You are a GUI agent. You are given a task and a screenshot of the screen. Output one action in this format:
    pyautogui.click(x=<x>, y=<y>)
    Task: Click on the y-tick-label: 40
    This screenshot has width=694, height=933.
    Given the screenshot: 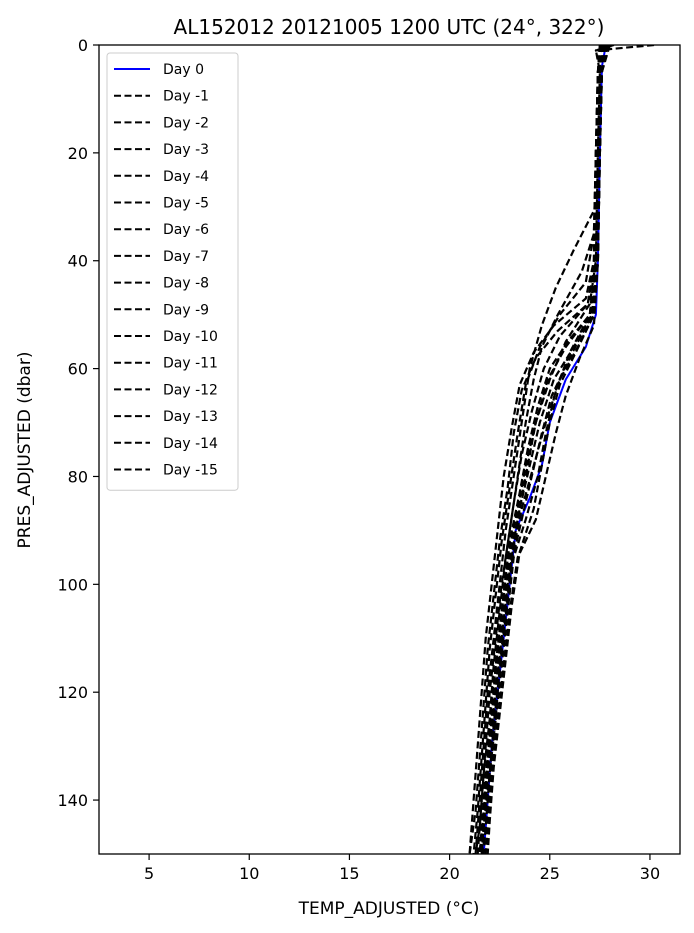 What is the action you would take?
    pyautogui.click(x=78, y=261)
    